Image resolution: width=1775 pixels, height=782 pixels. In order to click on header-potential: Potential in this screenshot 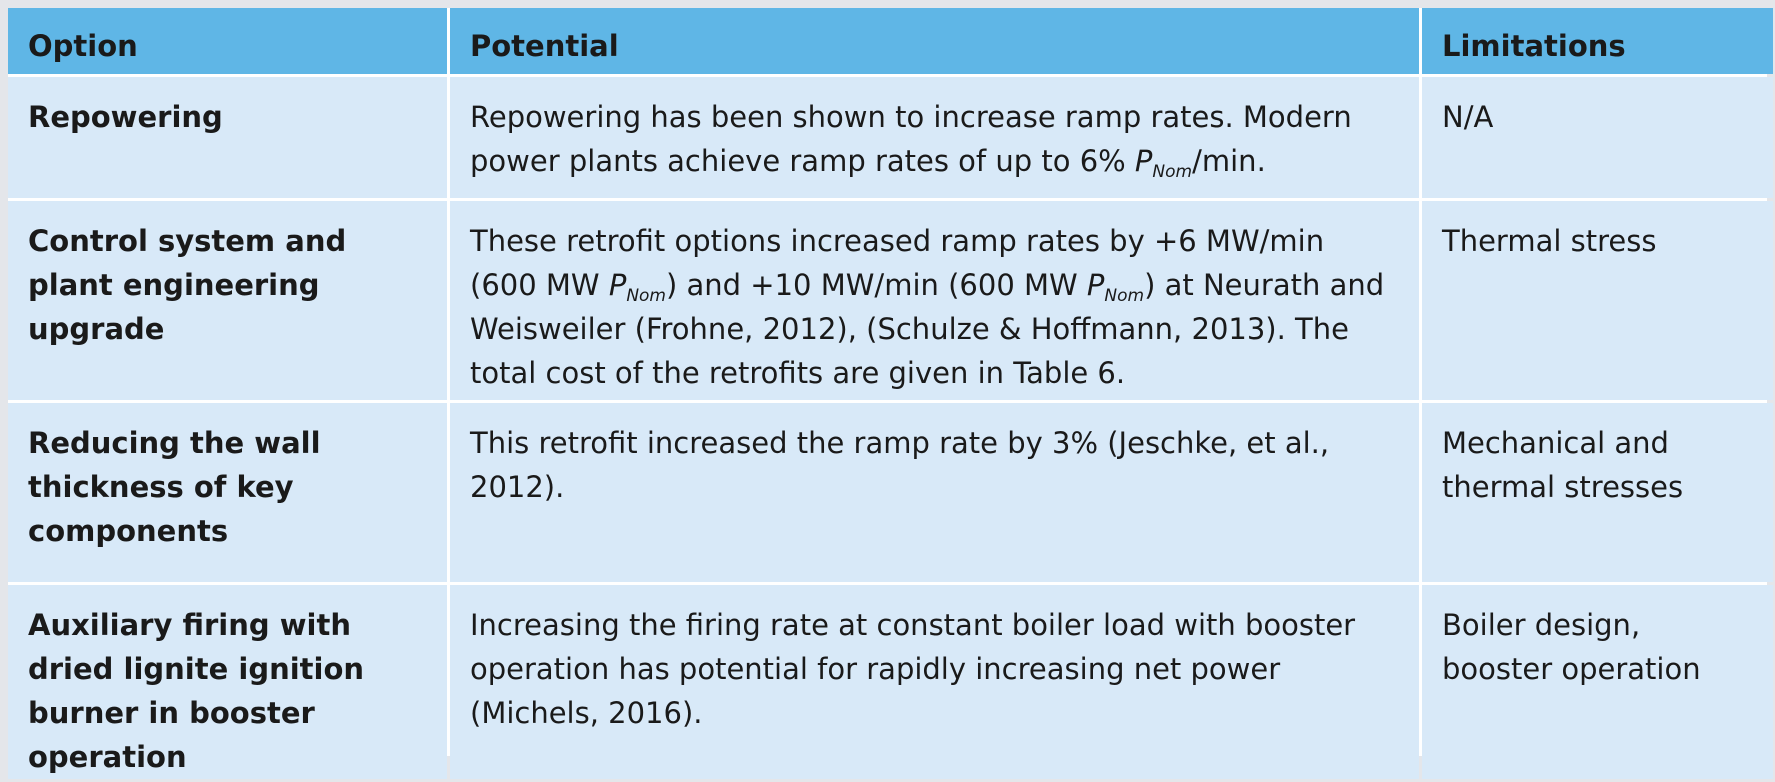, I will do `click(934, 41)`.